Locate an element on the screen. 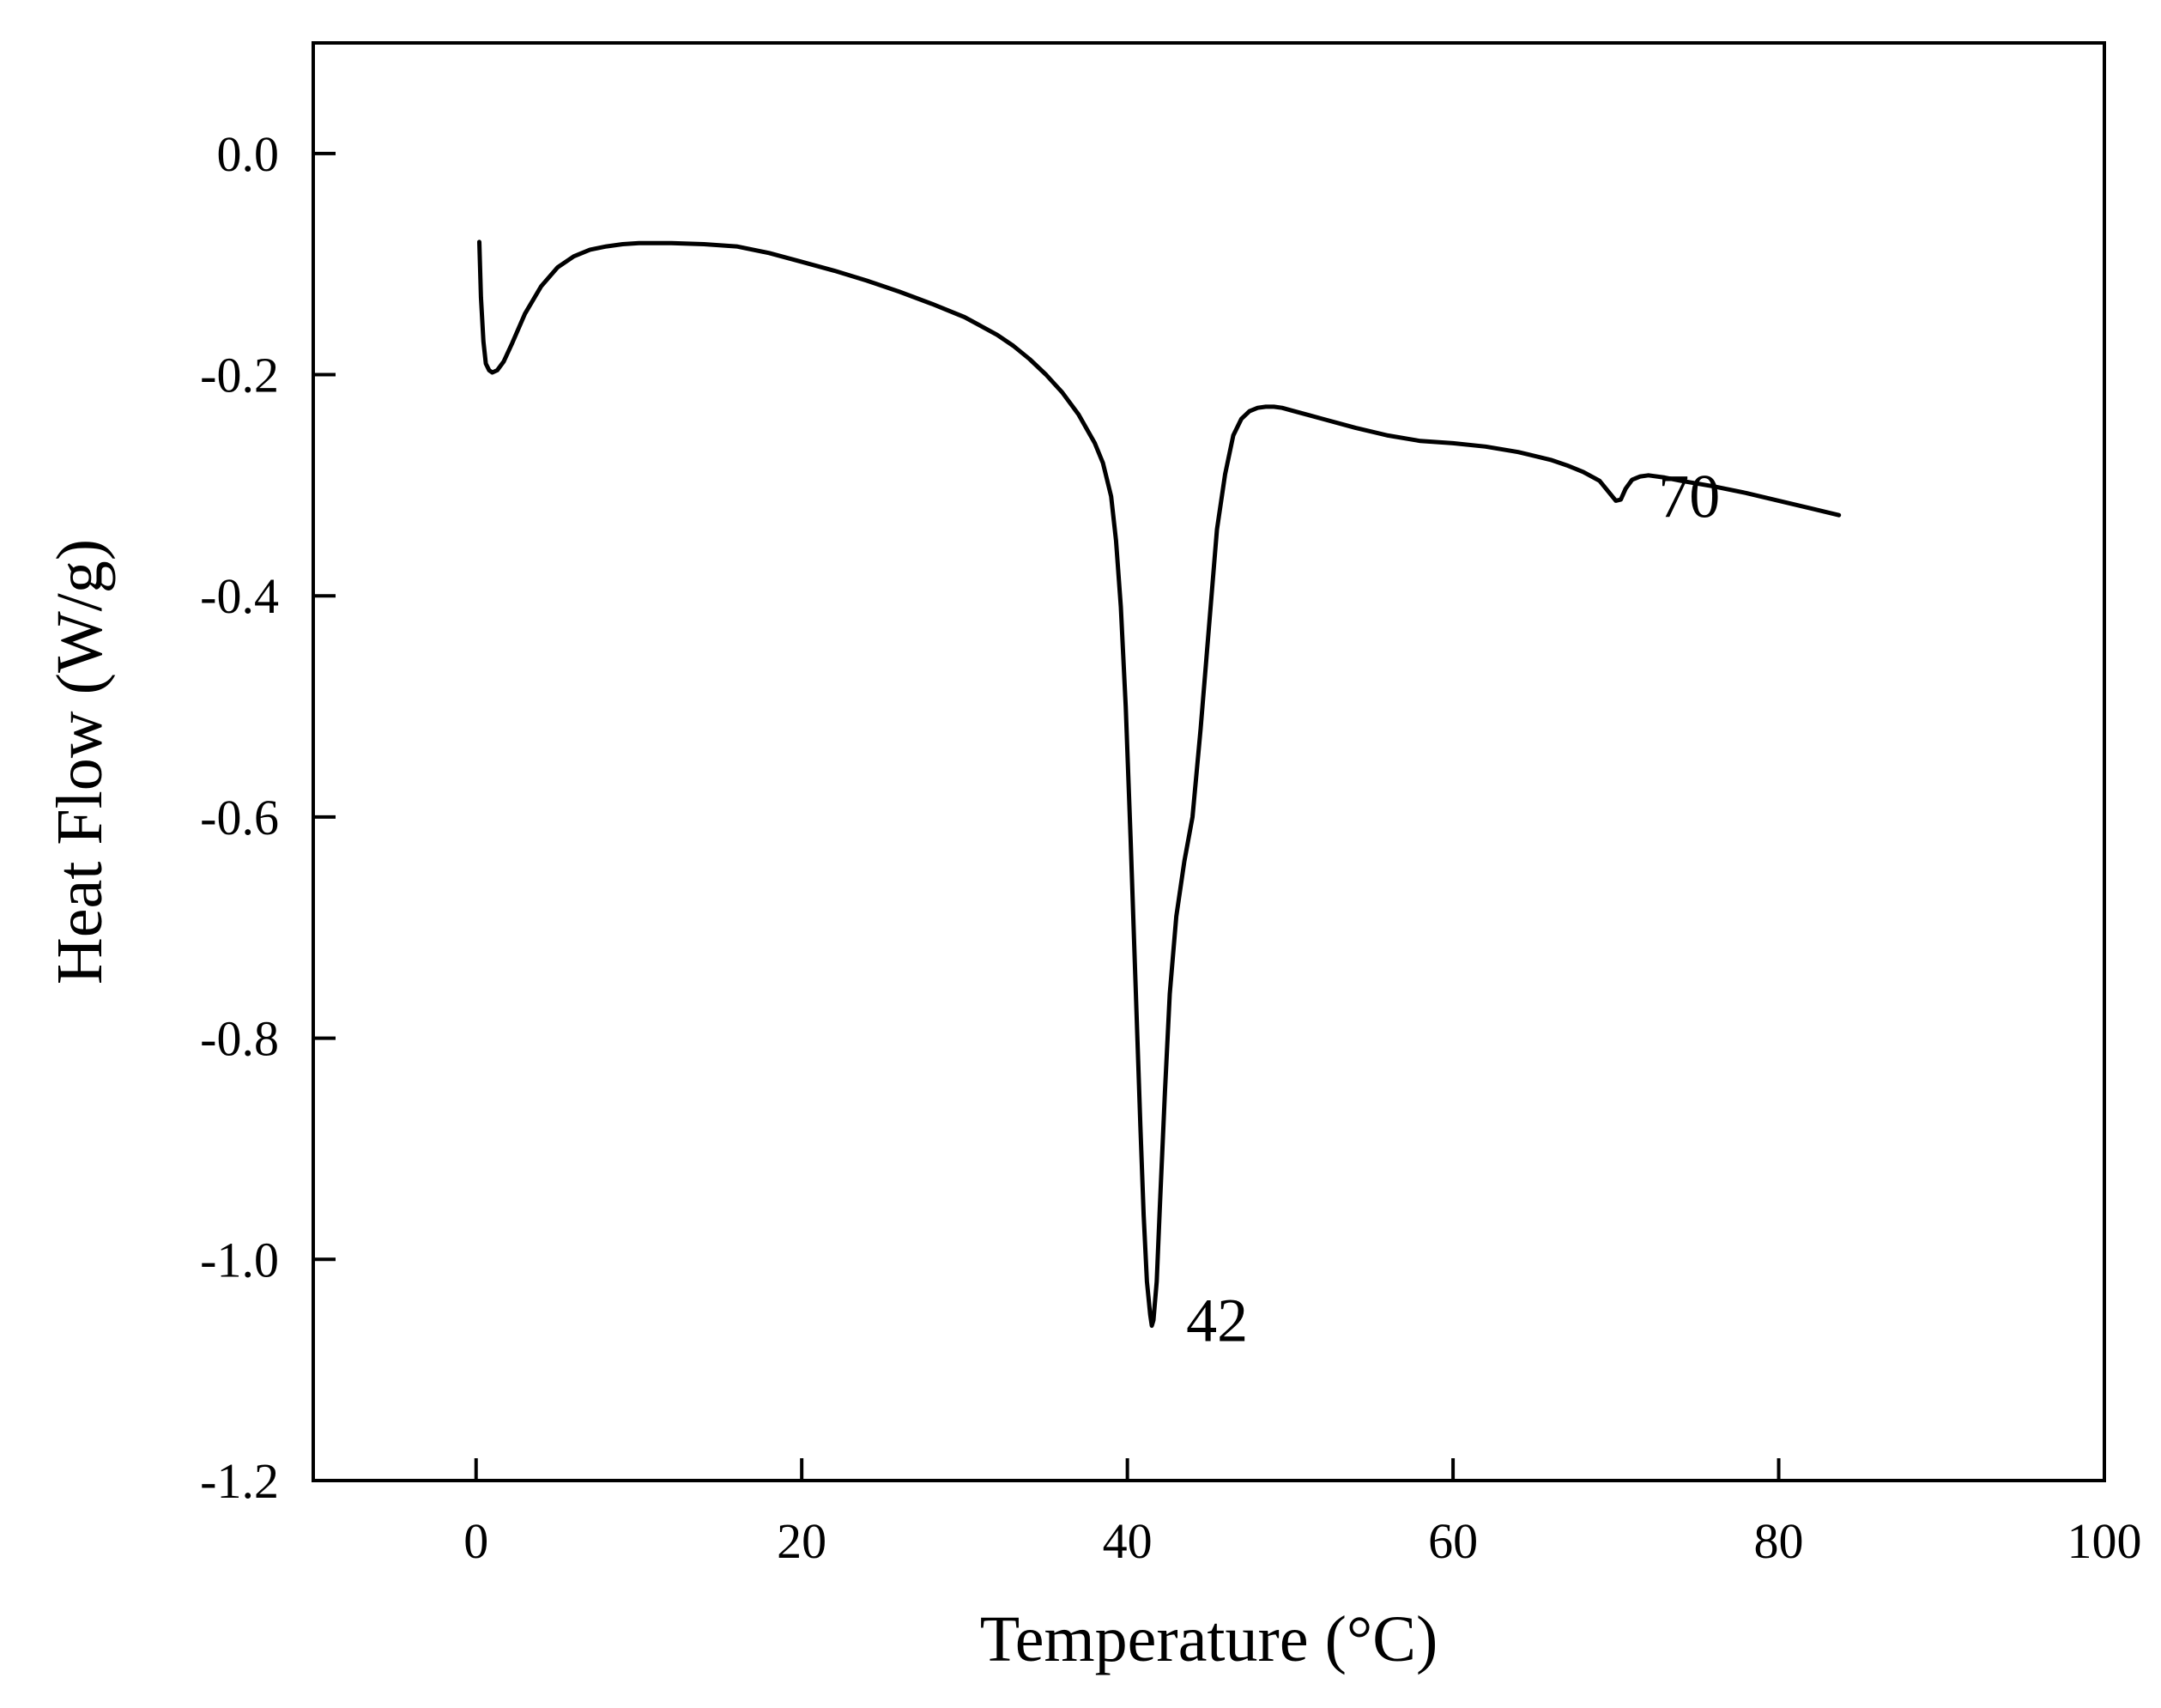 The height and width of the screenshot is (1708, 2161). y-tick-label: -0.4 is located at coordinates (239, 596).